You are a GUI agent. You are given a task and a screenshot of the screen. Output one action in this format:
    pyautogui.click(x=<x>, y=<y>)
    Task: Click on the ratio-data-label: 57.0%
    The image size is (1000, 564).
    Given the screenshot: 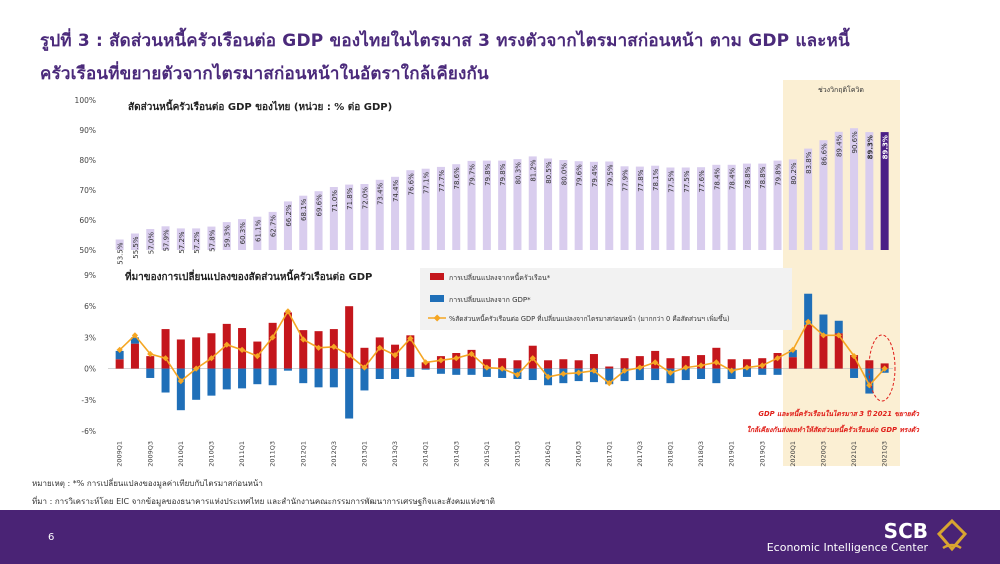 What is the action you would take?
    pyautogui.click(x=151, y=243)
    